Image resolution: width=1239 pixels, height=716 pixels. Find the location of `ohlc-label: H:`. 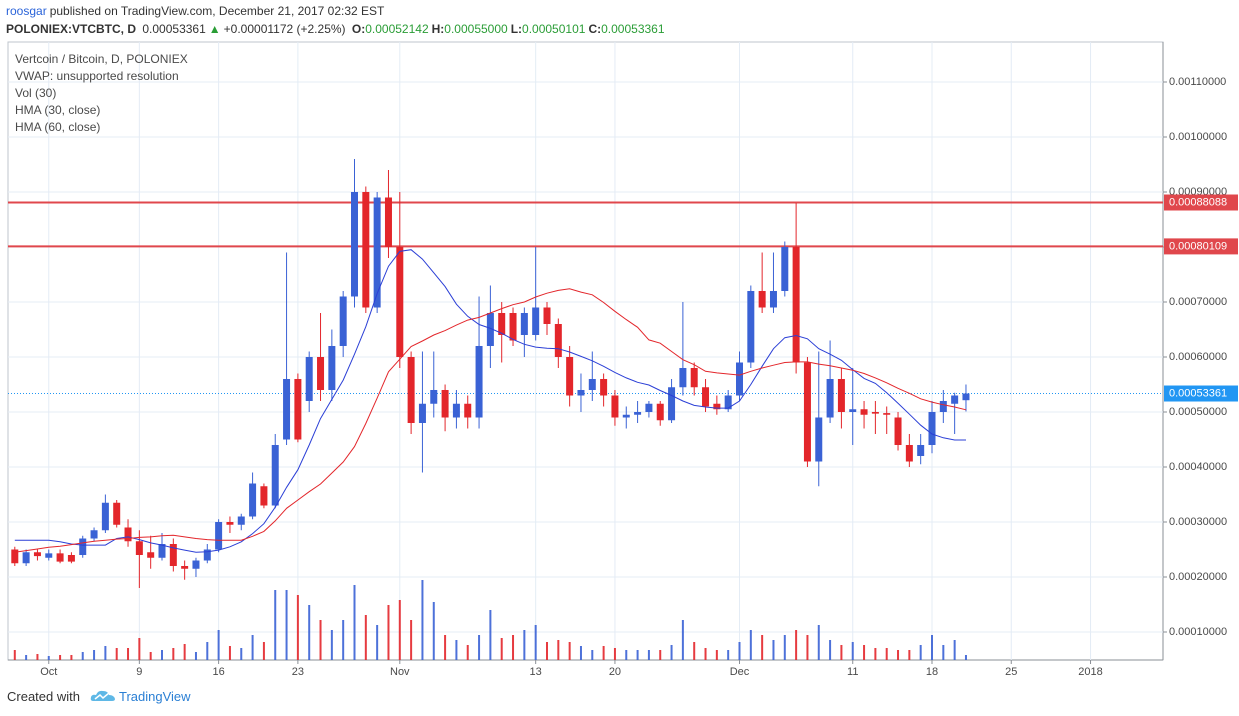

ohlc-label: H: is located at coordinates (438, 29).